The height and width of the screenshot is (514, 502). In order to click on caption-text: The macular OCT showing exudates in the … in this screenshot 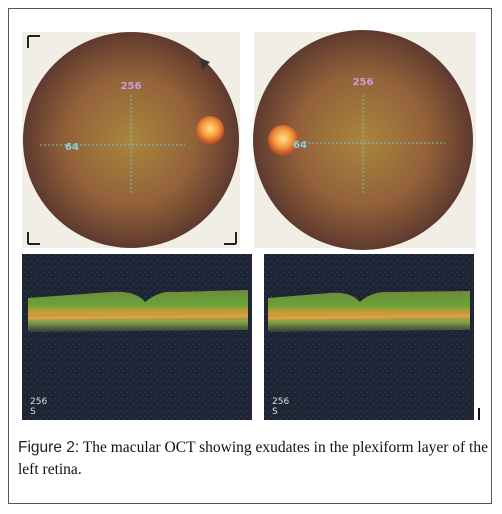, I will do `click(253, 458)`.